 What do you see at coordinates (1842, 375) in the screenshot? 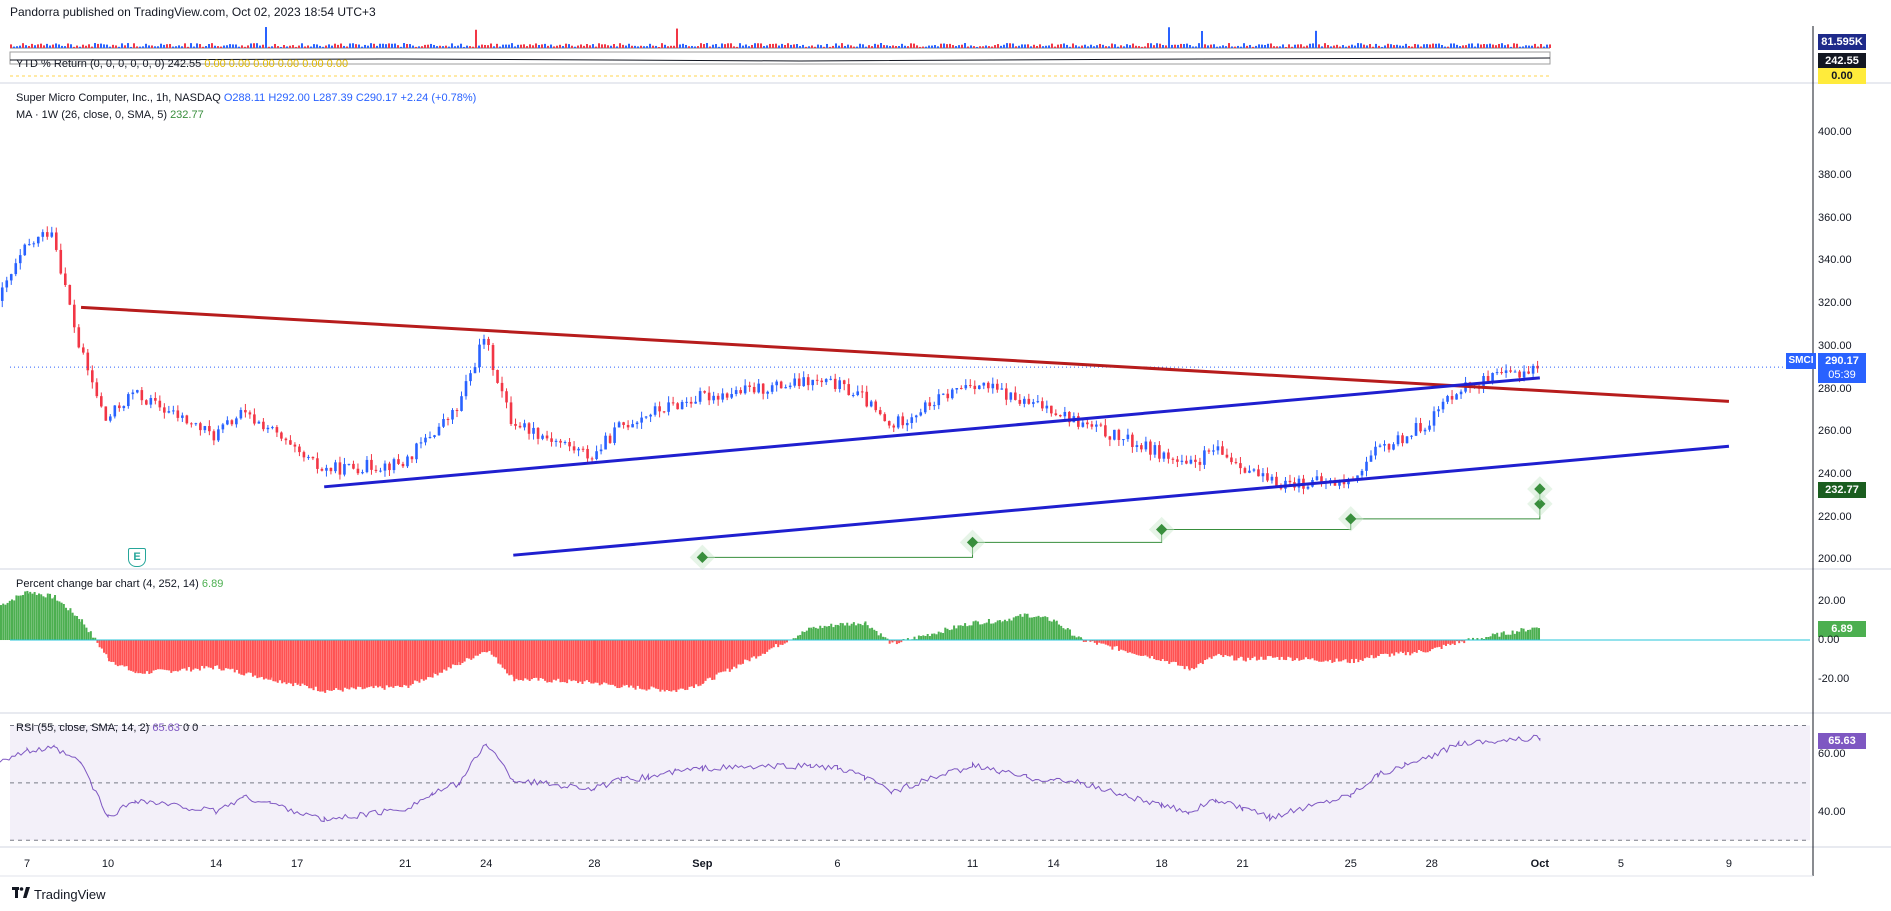
I see `price-badge-time: 05:39` at bounding box center [1842, 375].